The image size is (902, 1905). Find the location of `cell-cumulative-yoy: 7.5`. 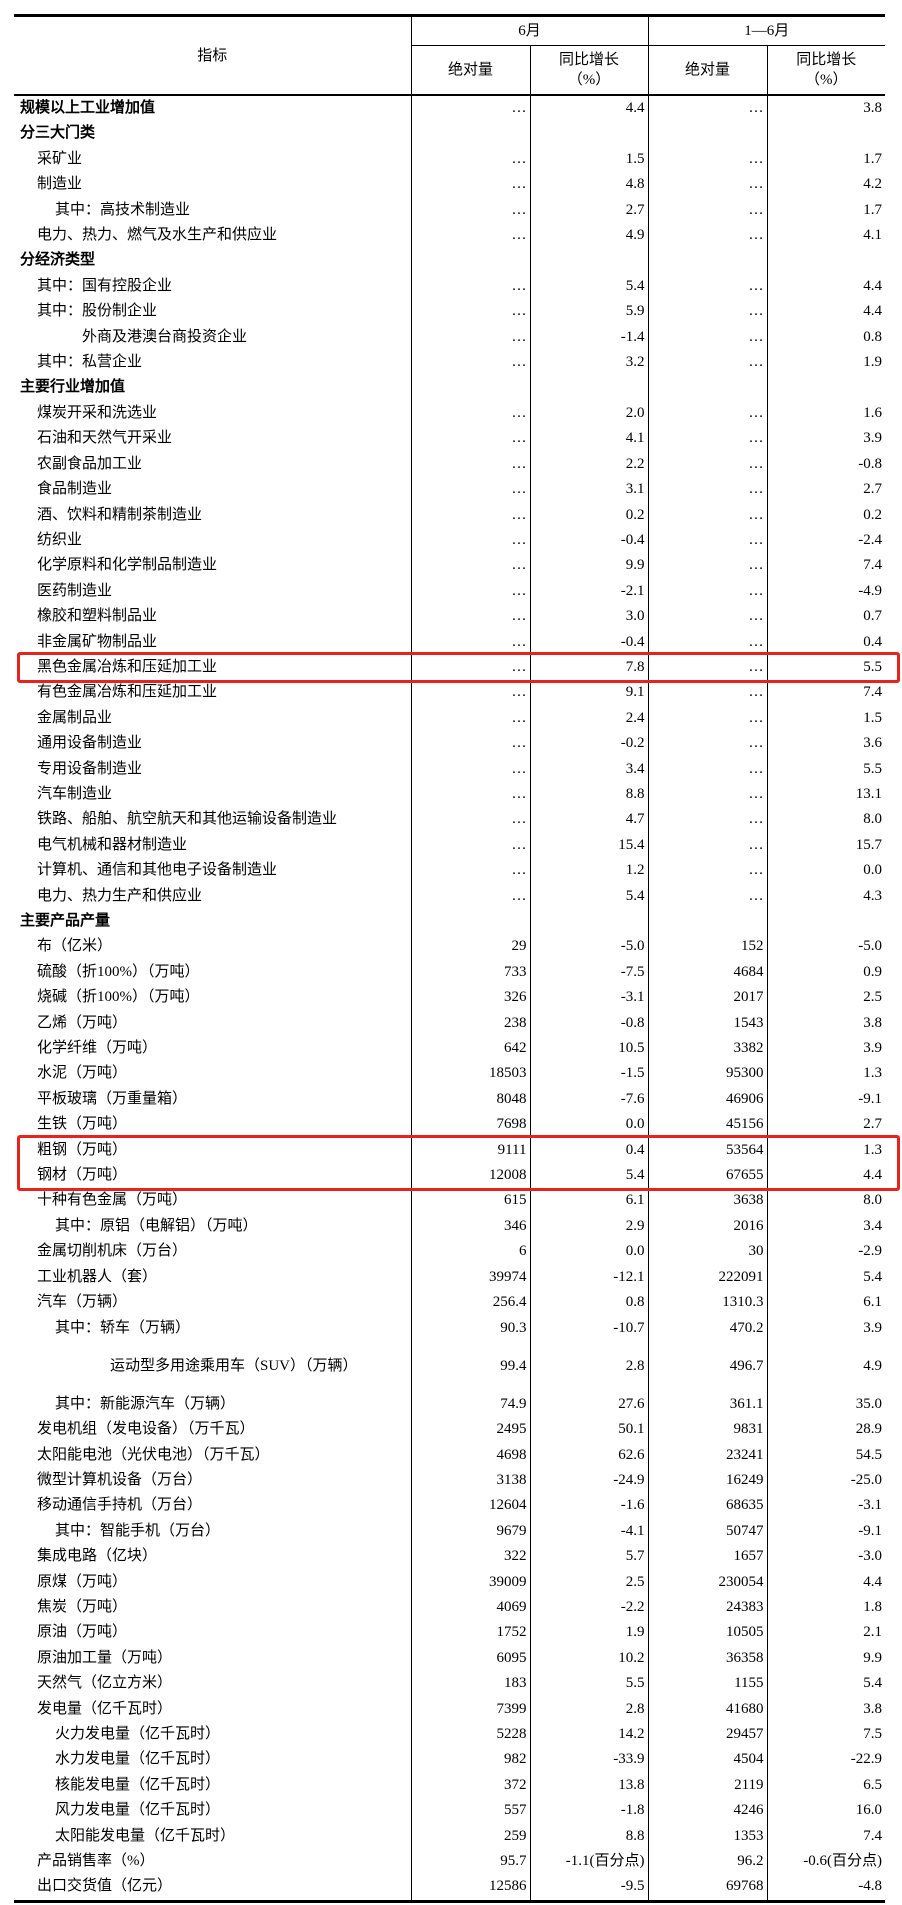

cell-cumulative-yoy: 7.5 is located at coordinates (826, 1734).